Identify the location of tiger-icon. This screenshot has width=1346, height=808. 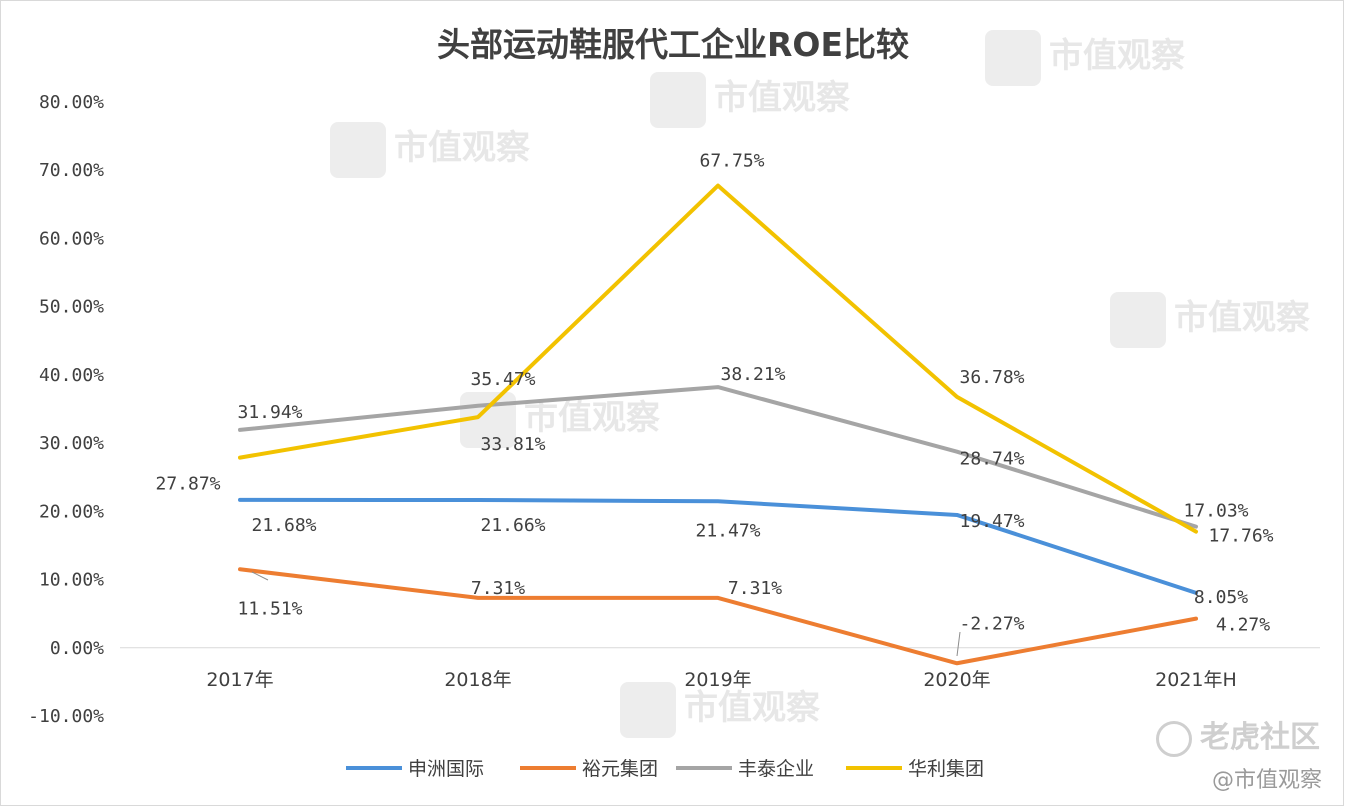
(1174, 738).